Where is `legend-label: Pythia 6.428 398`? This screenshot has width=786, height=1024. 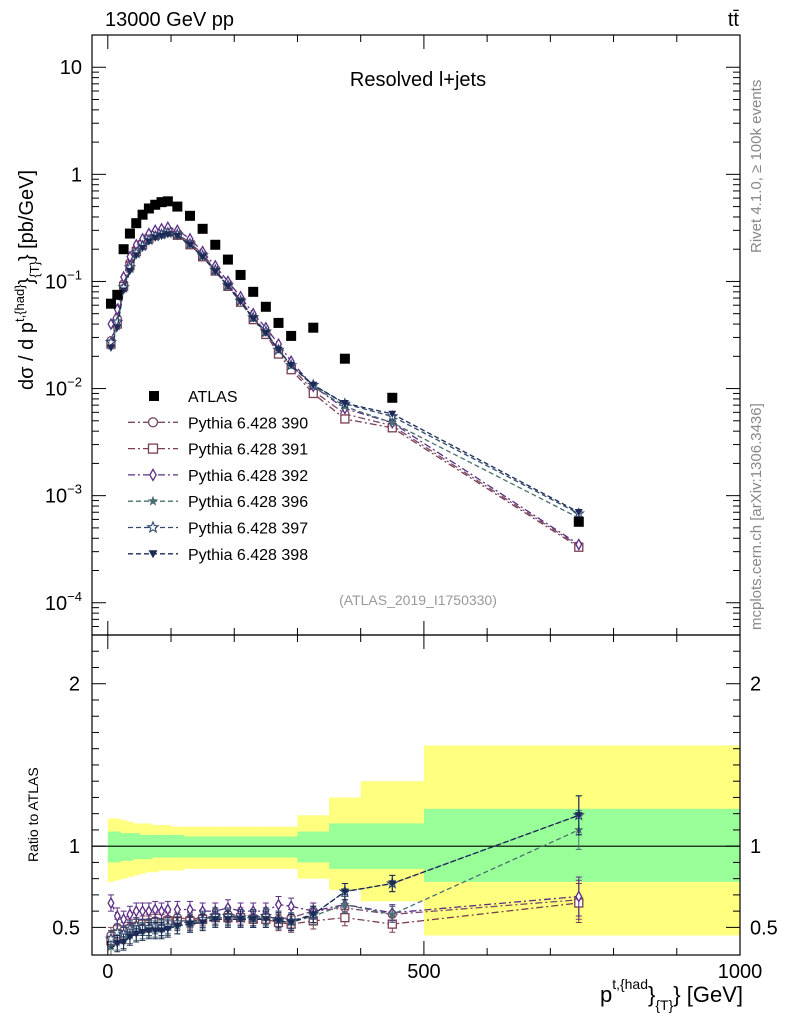 legend-label: Pythia 6.428 398 is located at coordinates (248, 555).